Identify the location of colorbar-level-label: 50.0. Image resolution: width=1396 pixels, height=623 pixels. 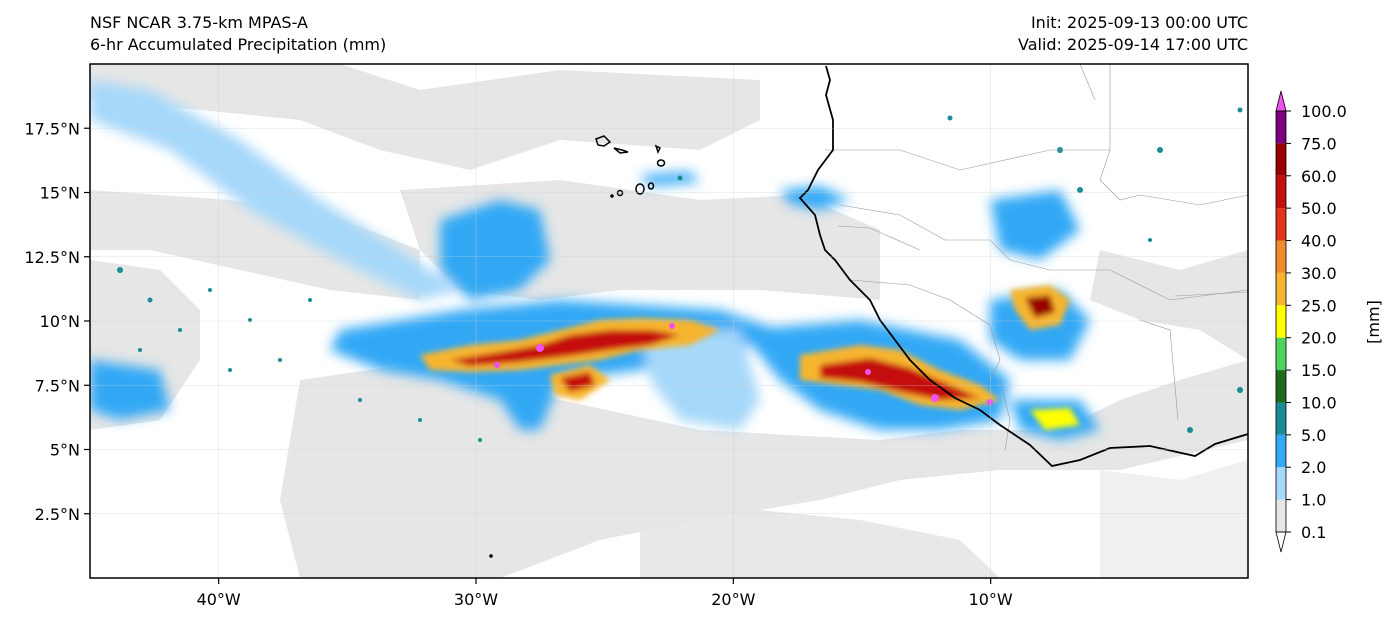
(1319, 208).